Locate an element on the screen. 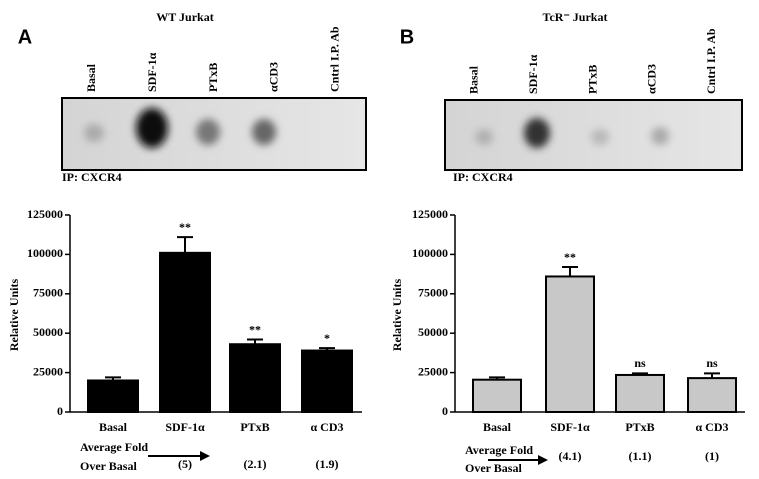 This screenshot has width=759, height=479. fold-value: (4.1) is located at coordinates (570, 456).